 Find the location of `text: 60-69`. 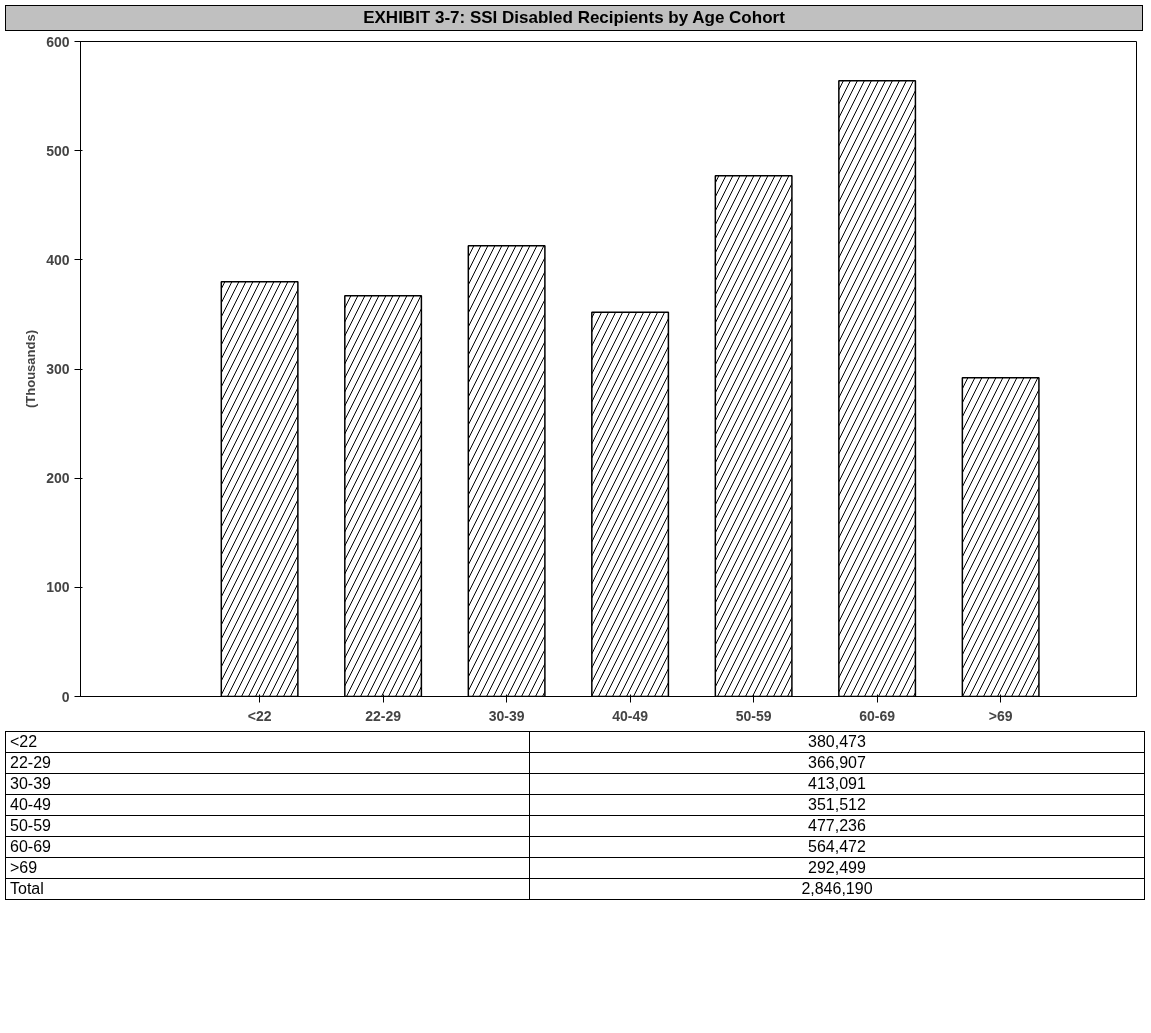

text: 60-69 is located at coordinates (267, 847).